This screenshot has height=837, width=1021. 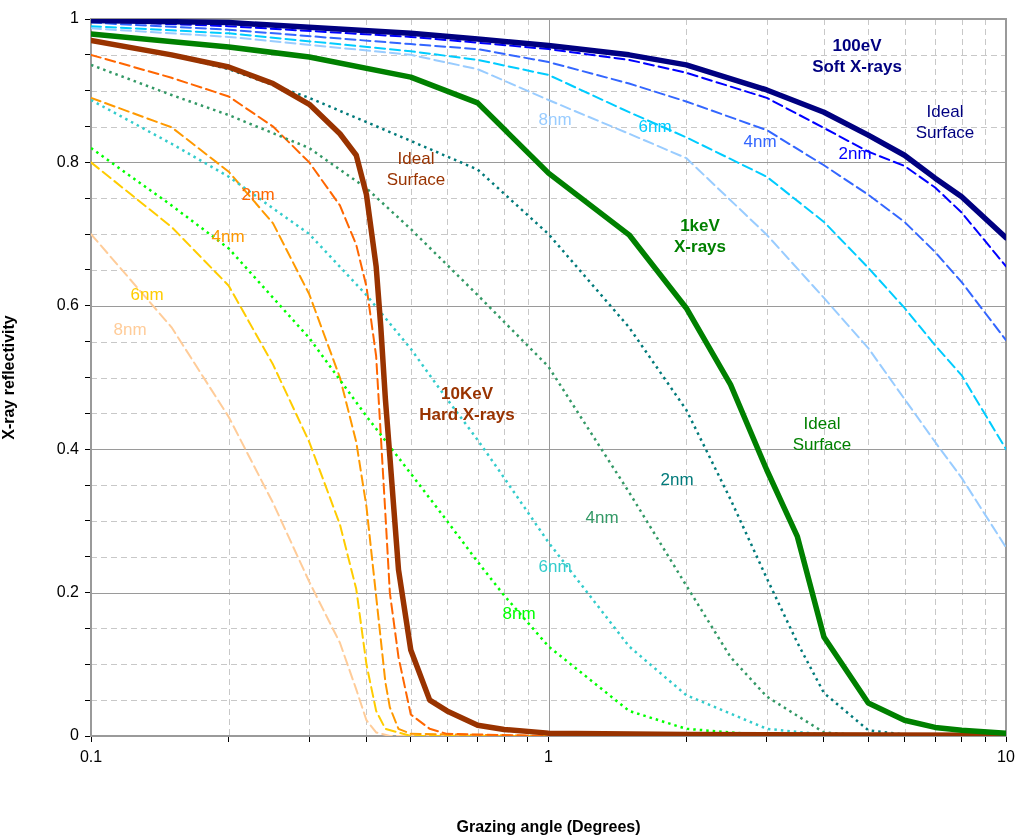 What do you see at coordinates (258, 194) in the screenshot?
I see `text: 2nm` at bounding box center [258, 194].